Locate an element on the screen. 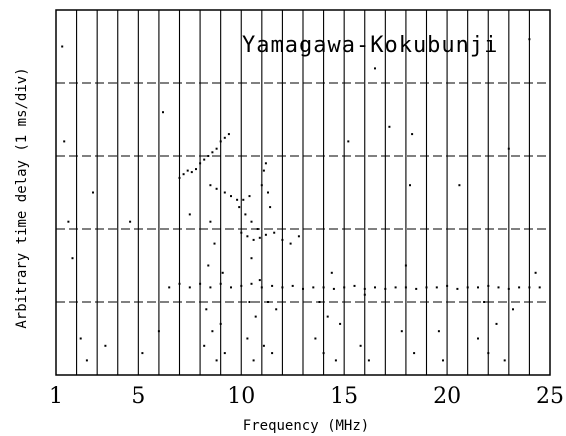 Image resolution: width=566 pixels, height=436 pixels. x-tick-labels: 1 5 10 15 20 25 is located at coordinates (306, 396).